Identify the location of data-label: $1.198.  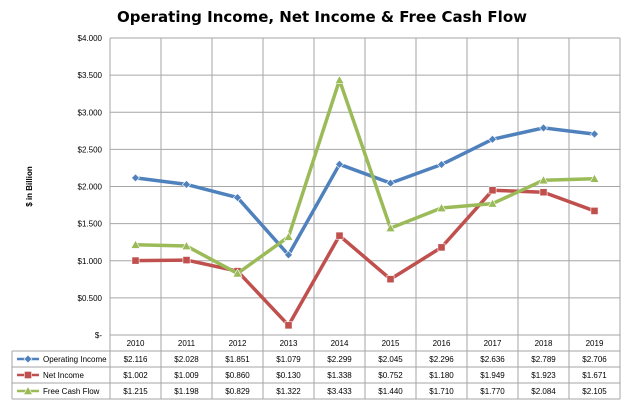
(186, 391).